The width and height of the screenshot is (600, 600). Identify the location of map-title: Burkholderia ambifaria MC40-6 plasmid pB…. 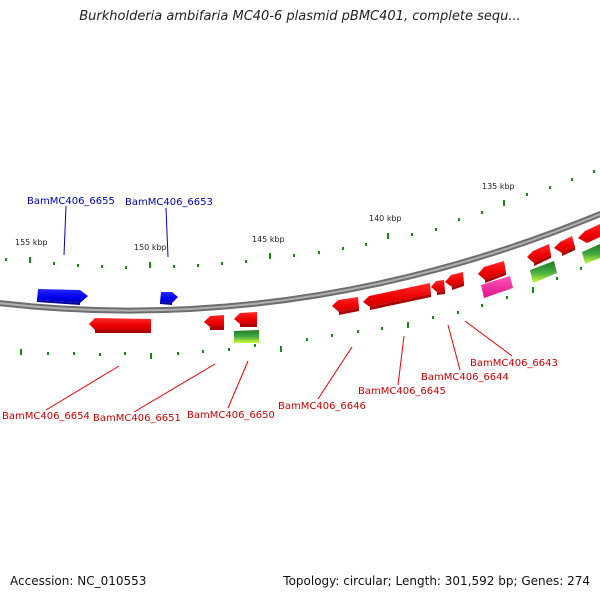
(300, 16).